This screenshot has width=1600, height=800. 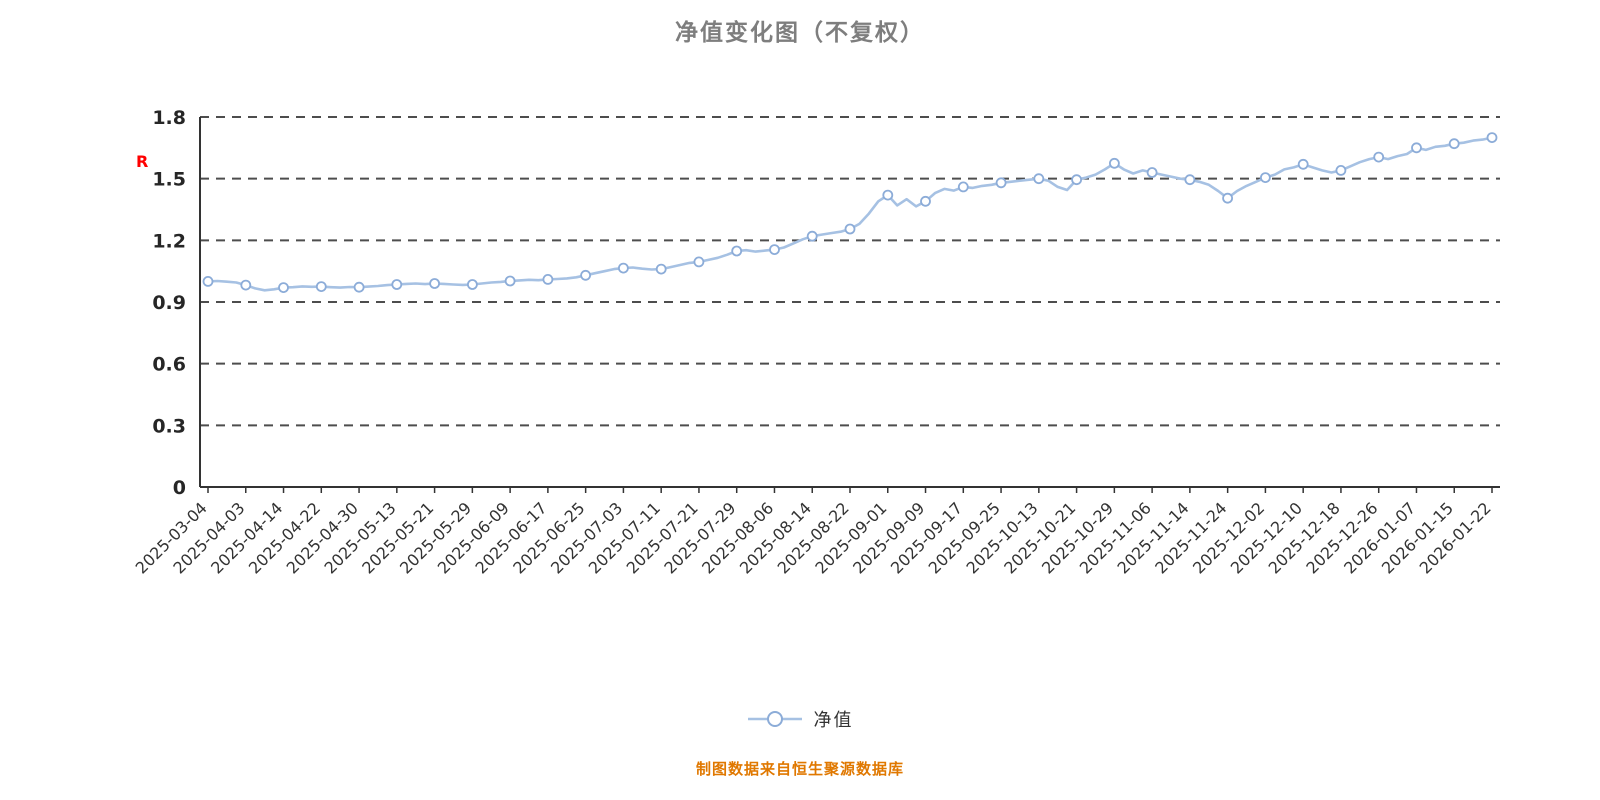 I want to click on y-tick-label: 1.5, so click(x=169, y=180).